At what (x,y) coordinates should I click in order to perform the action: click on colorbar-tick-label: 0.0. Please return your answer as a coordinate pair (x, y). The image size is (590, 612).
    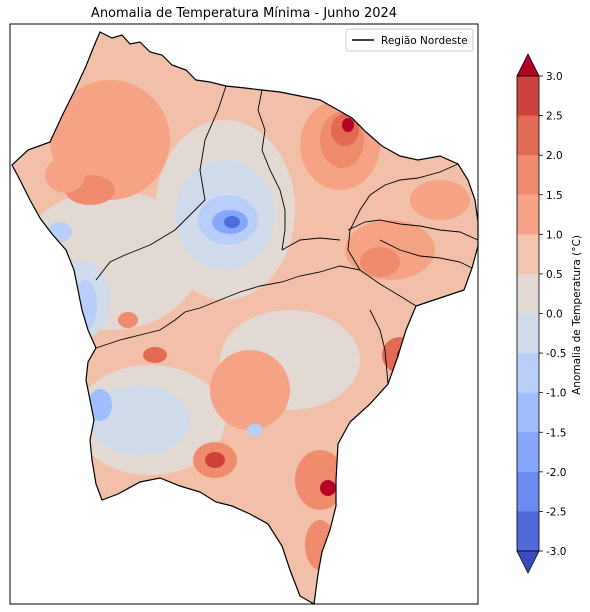
    Looking at the image, I should click on (554, 315).